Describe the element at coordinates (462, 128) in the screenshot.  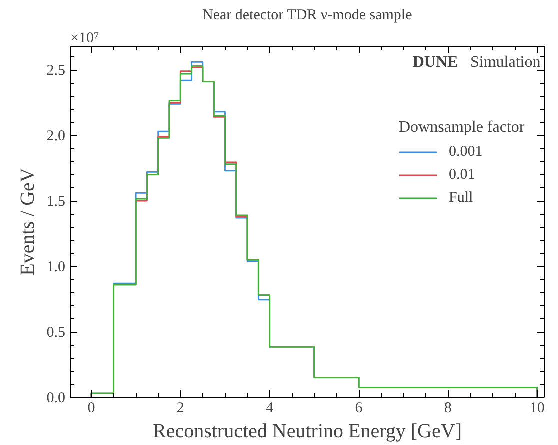
I see `legend-title: Downsample factor` at that location.